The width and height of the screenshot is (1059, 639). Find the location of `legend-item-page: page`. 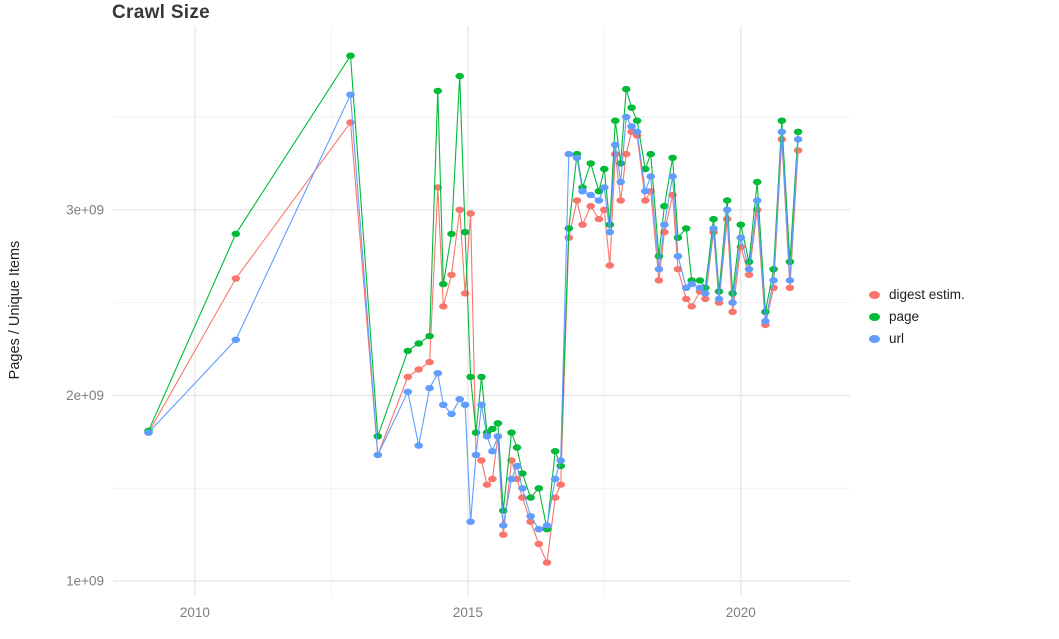

legend-item-page: page is located at coordinates (917, 316).